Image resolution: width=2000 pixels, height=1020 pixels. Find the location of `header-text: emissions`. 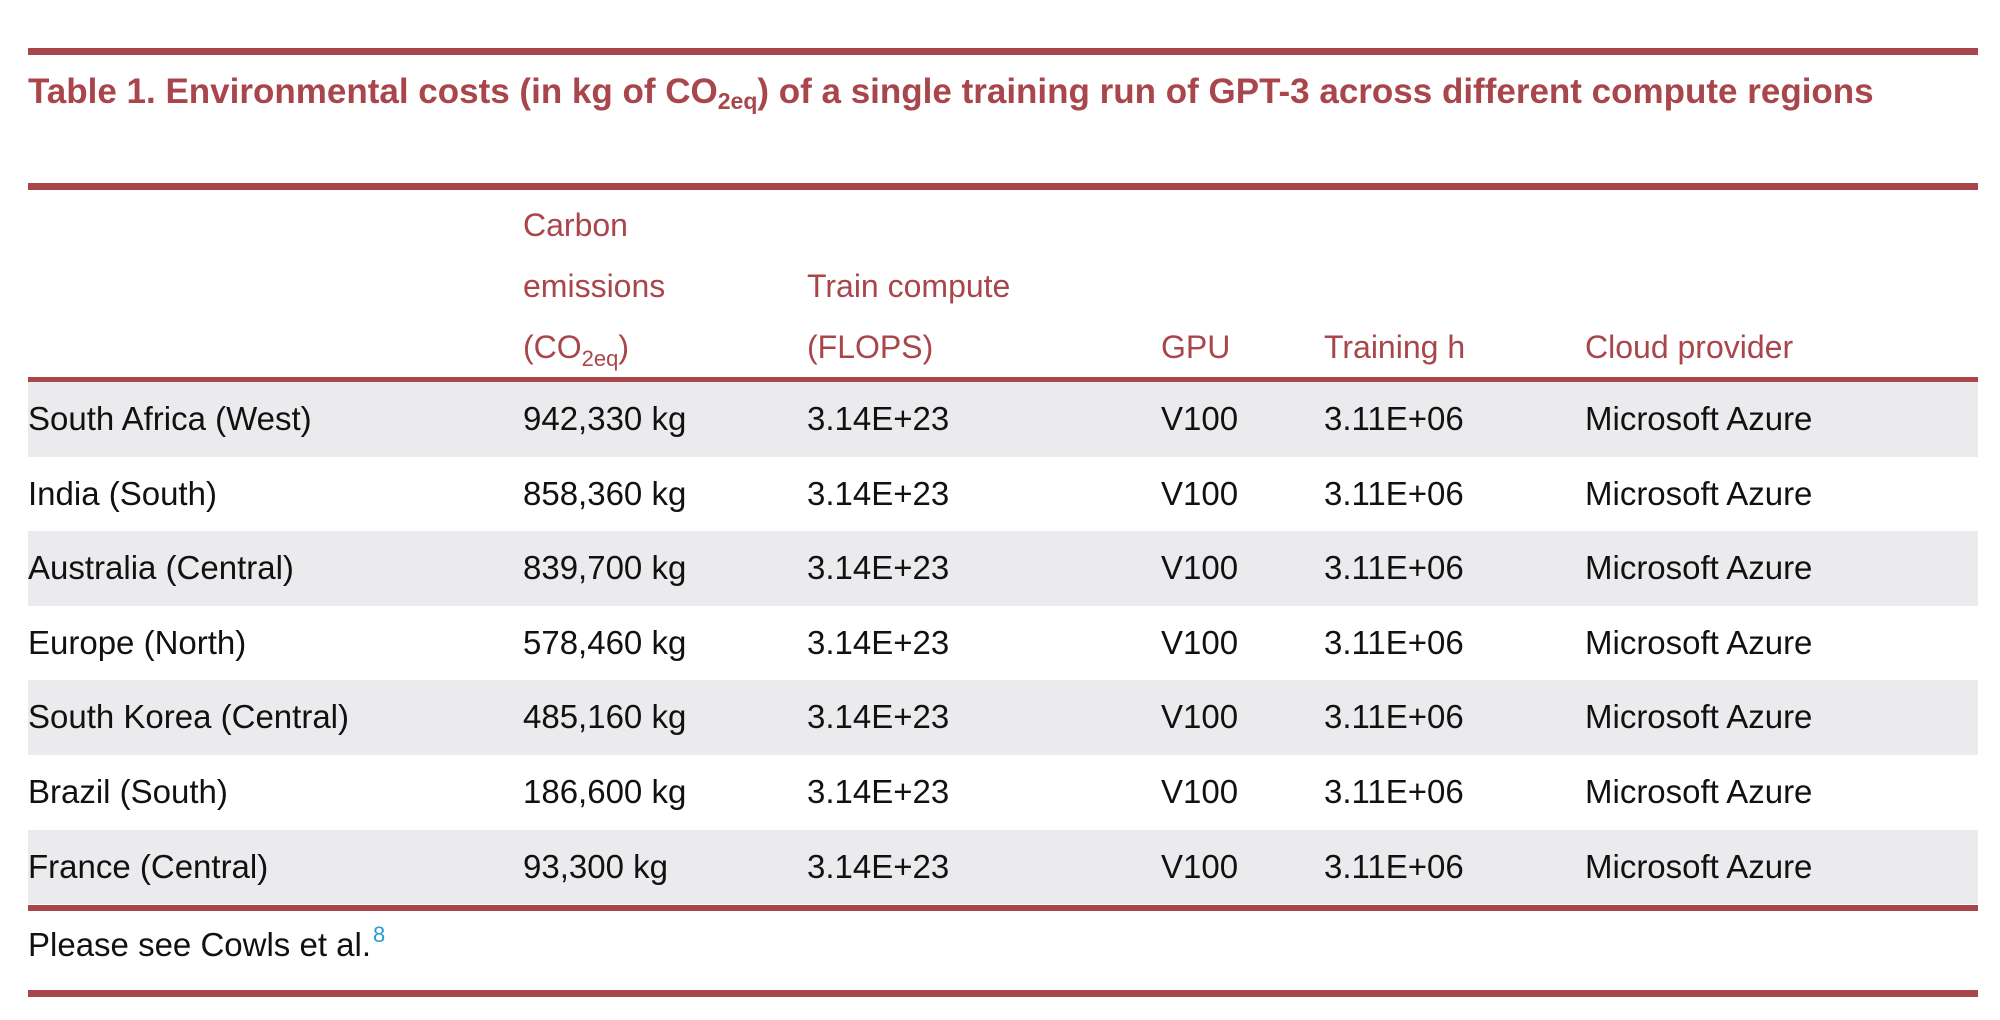

header-text: emissions is located at coordinates (594, 286).